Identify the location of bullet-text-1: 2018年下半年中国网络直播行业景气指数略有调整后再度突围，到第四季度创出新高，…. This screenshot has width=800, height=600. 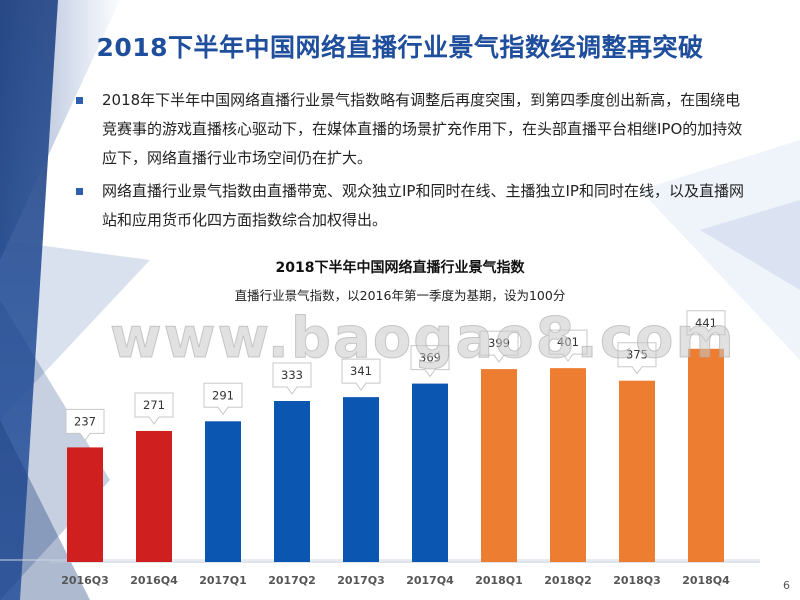
(422, 129).